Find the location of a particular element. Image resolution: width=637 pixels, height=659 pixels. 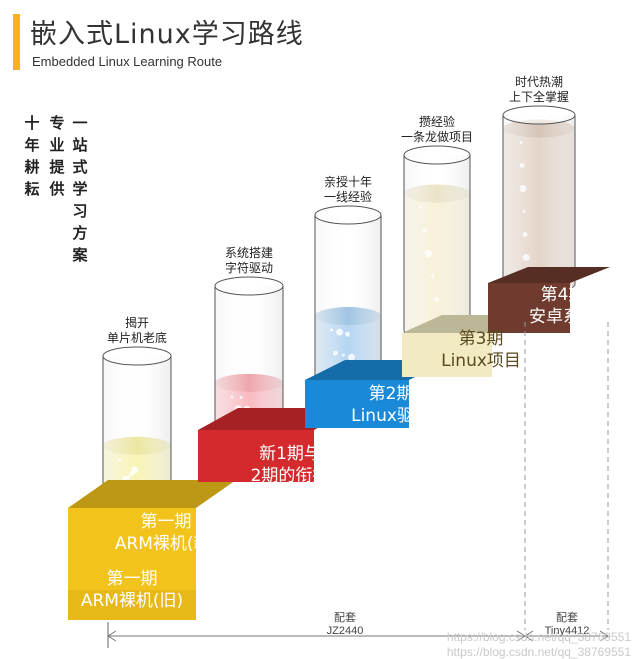

cylinder-caption-3: 亲授十年 一线经验 is located at coordinates (348, 190).